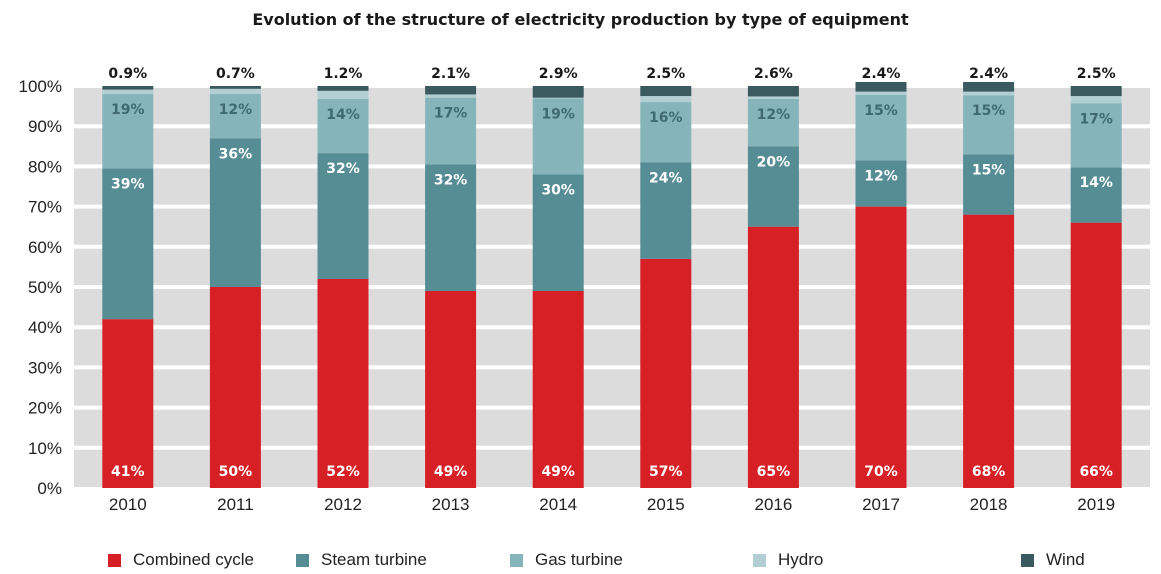  I want to click on data-label: 19%, so click(128, 110).